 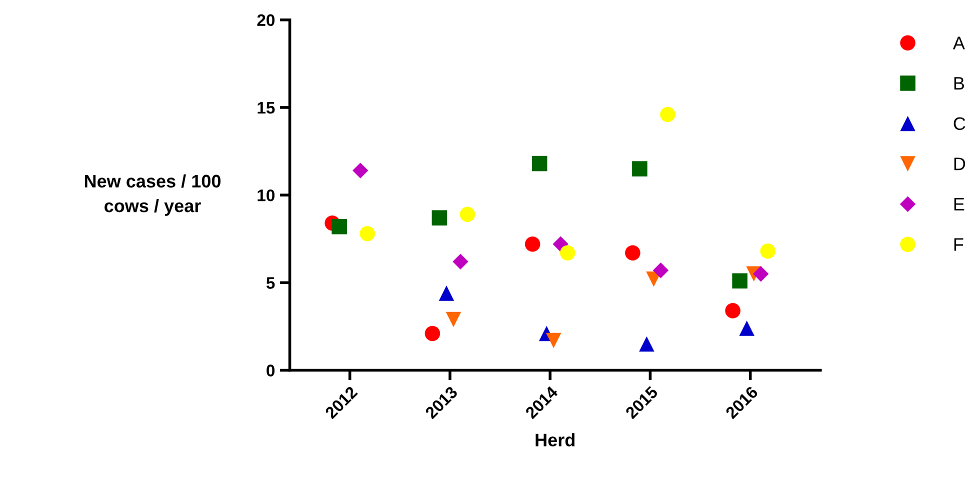 What do you see at coordinates (270, 370) in the screenshot?
I see `y-tick-label: 0` at bounding box center [270, 370].